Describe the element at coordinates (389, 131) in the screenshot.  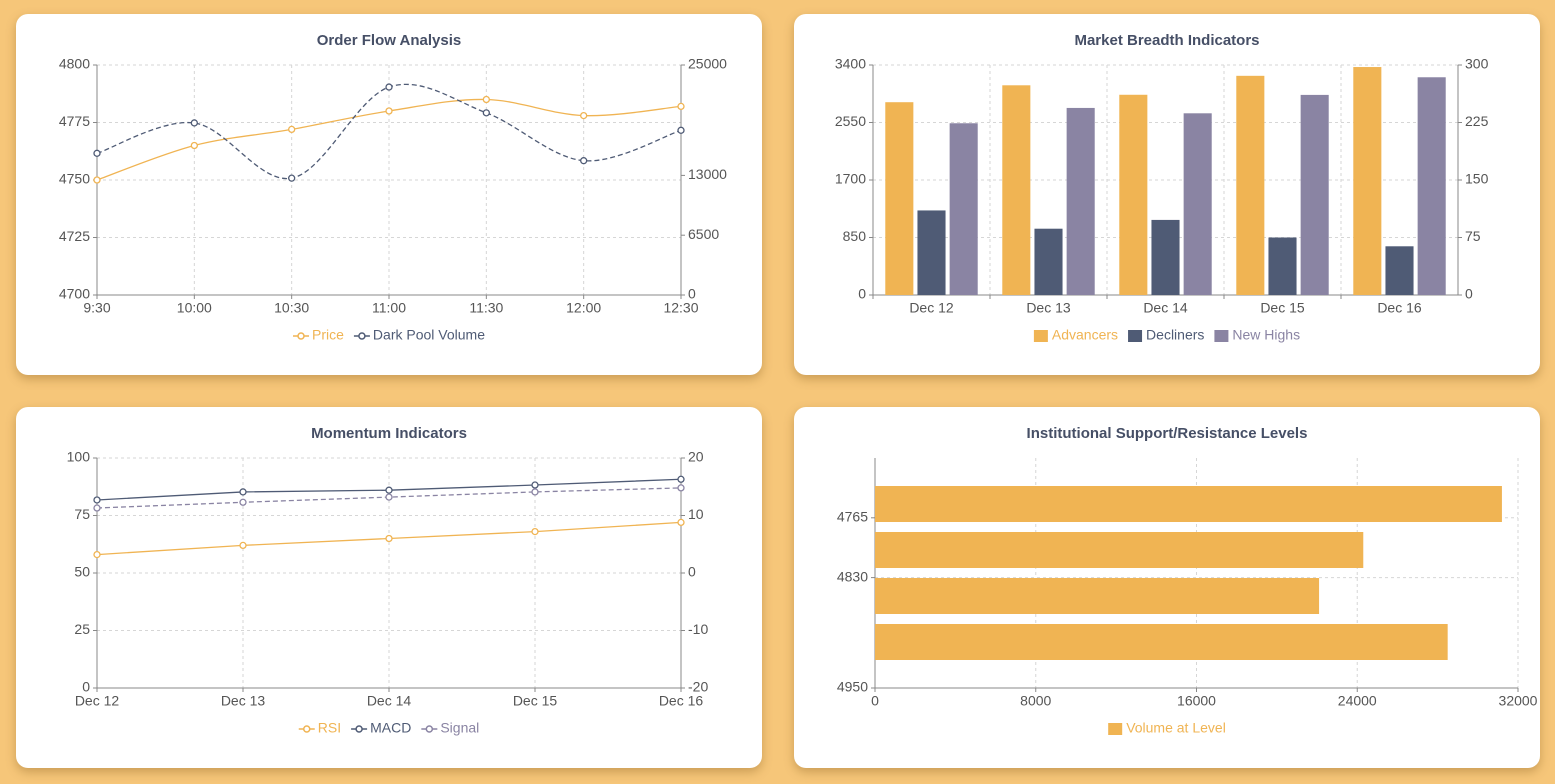
I see `series-line` at that location.